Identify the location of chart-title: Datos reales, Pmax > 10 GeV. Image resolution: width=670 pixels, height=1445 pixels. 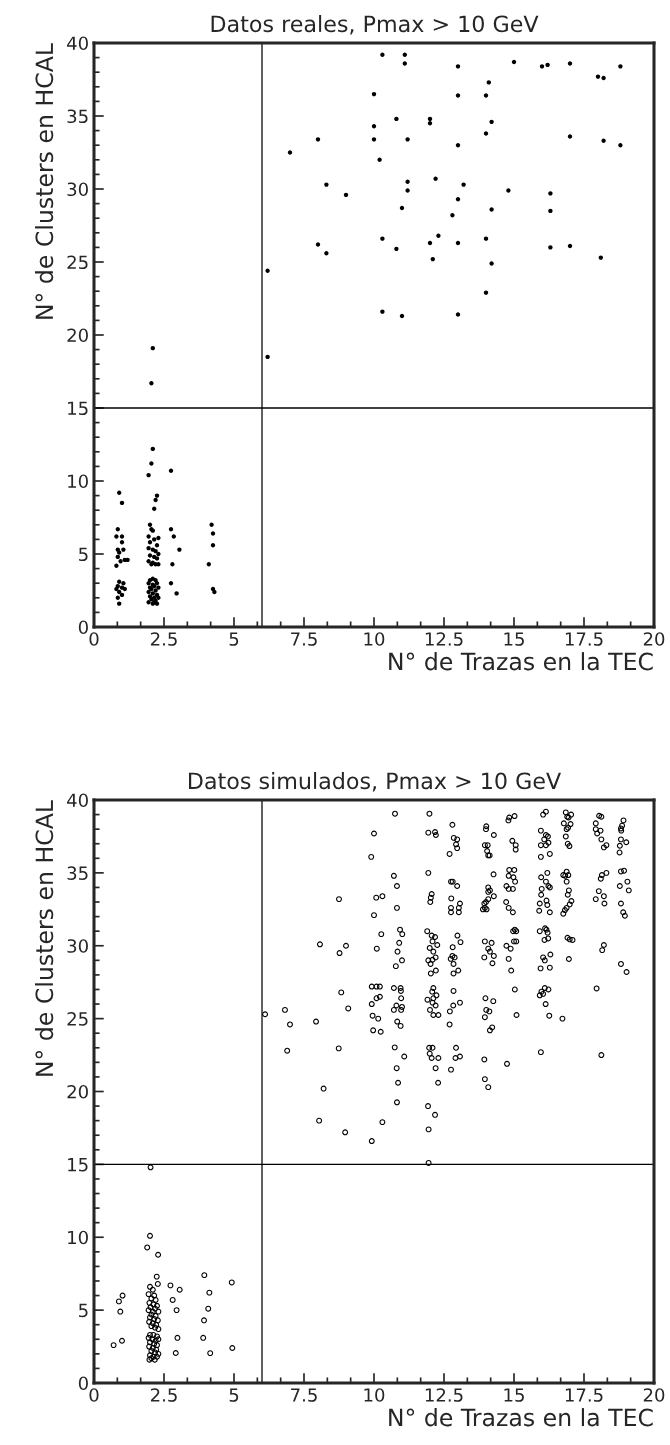
(375, 25).